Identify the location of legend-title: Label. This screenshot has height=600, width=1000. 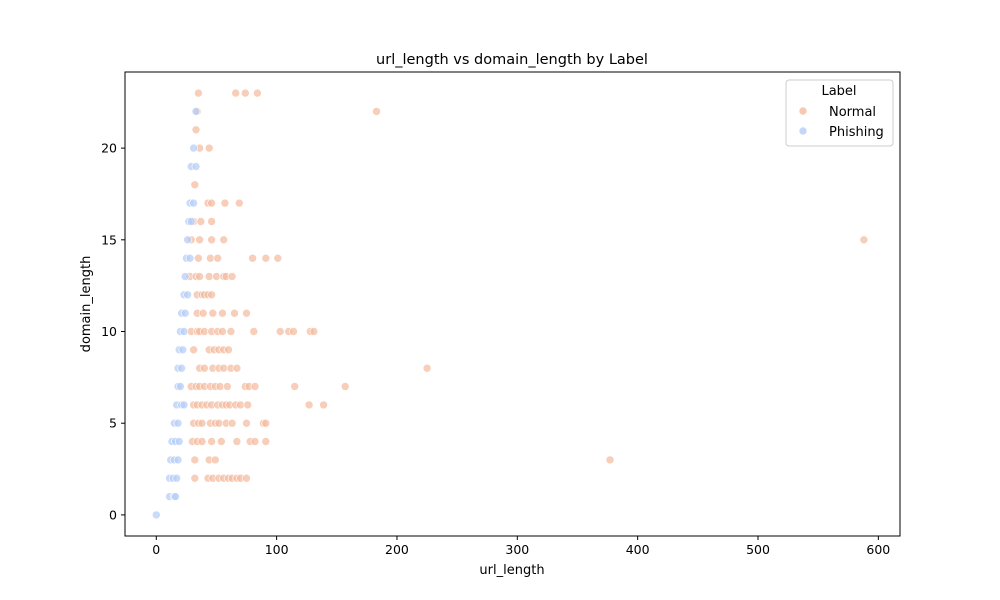
(838, 91).